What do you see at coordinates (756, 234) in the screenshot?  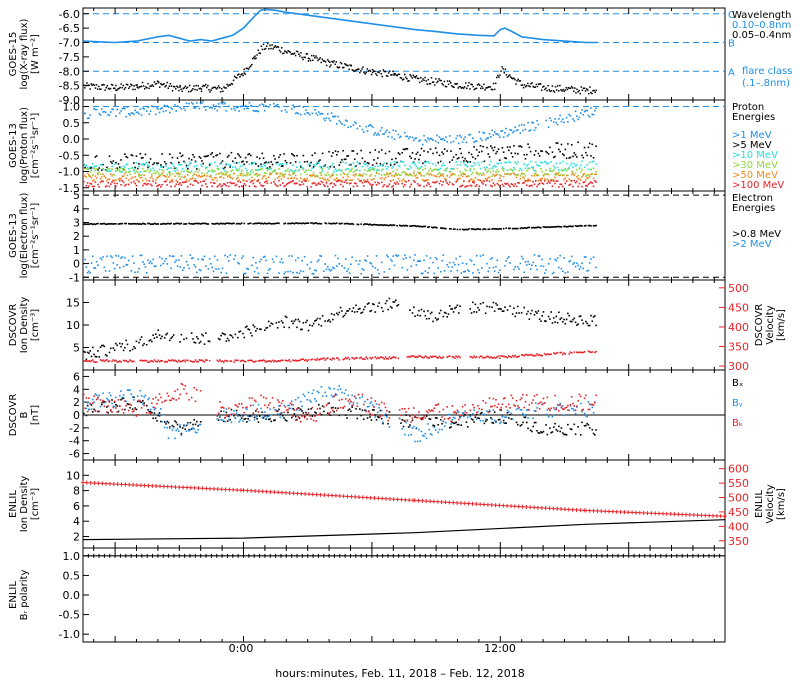 I see `legend-entry: >0.8 MeV` at bounding box center [756, 234].